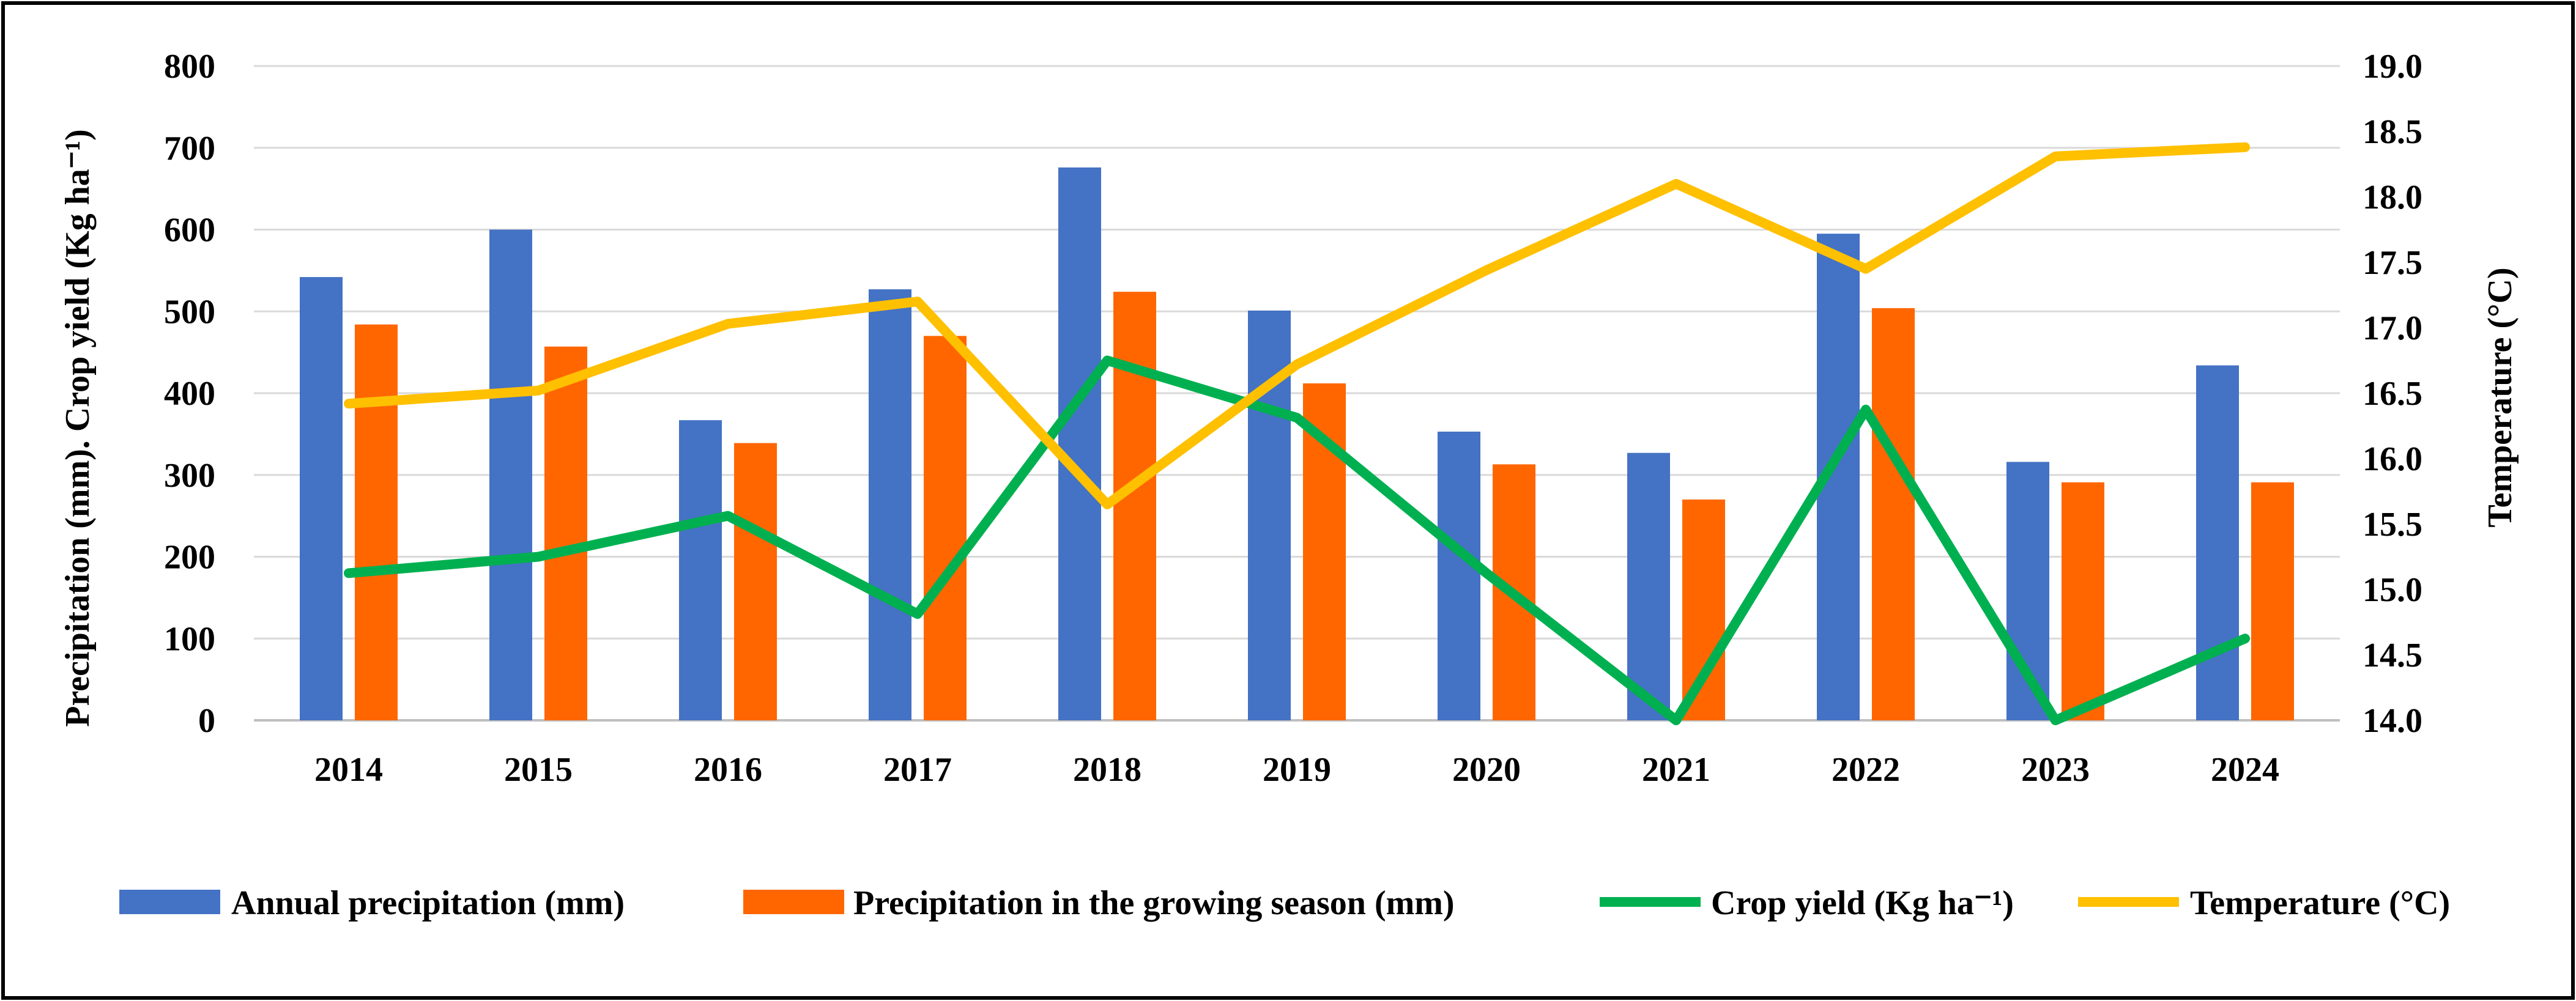 The width and height of the screenshot is (2576, 1001). I want to click on legend-label: Temperature (°C), so click(2320, 903).